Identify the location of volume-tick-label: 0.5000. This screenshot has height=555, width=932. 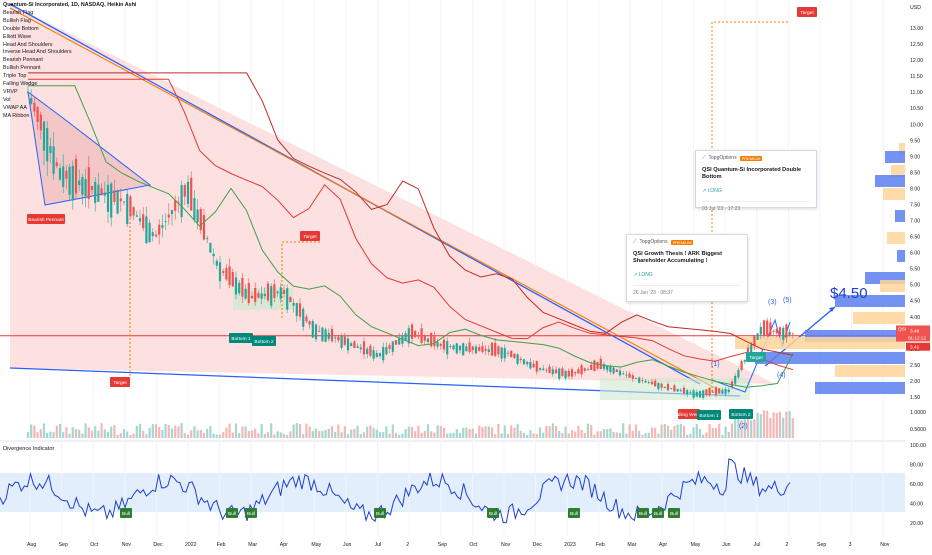
(918, 430).